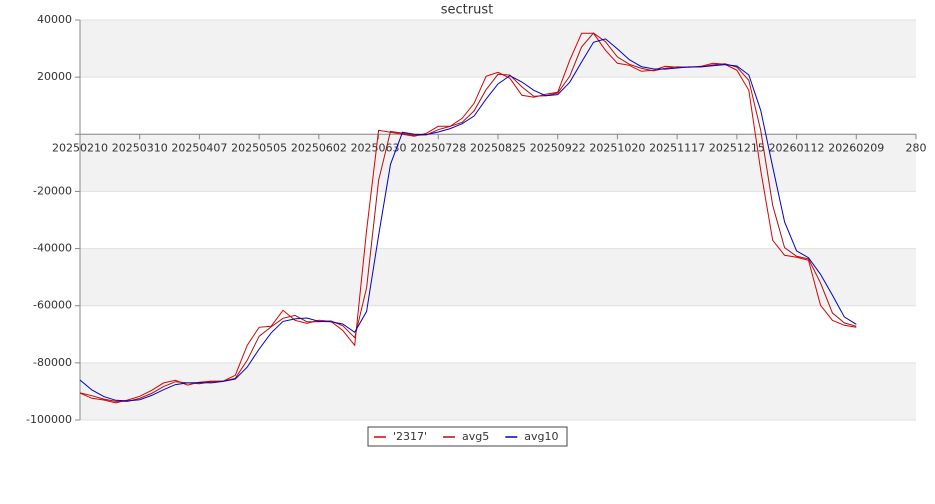  I want to click on legend-label: '2317', so click(410, 436).